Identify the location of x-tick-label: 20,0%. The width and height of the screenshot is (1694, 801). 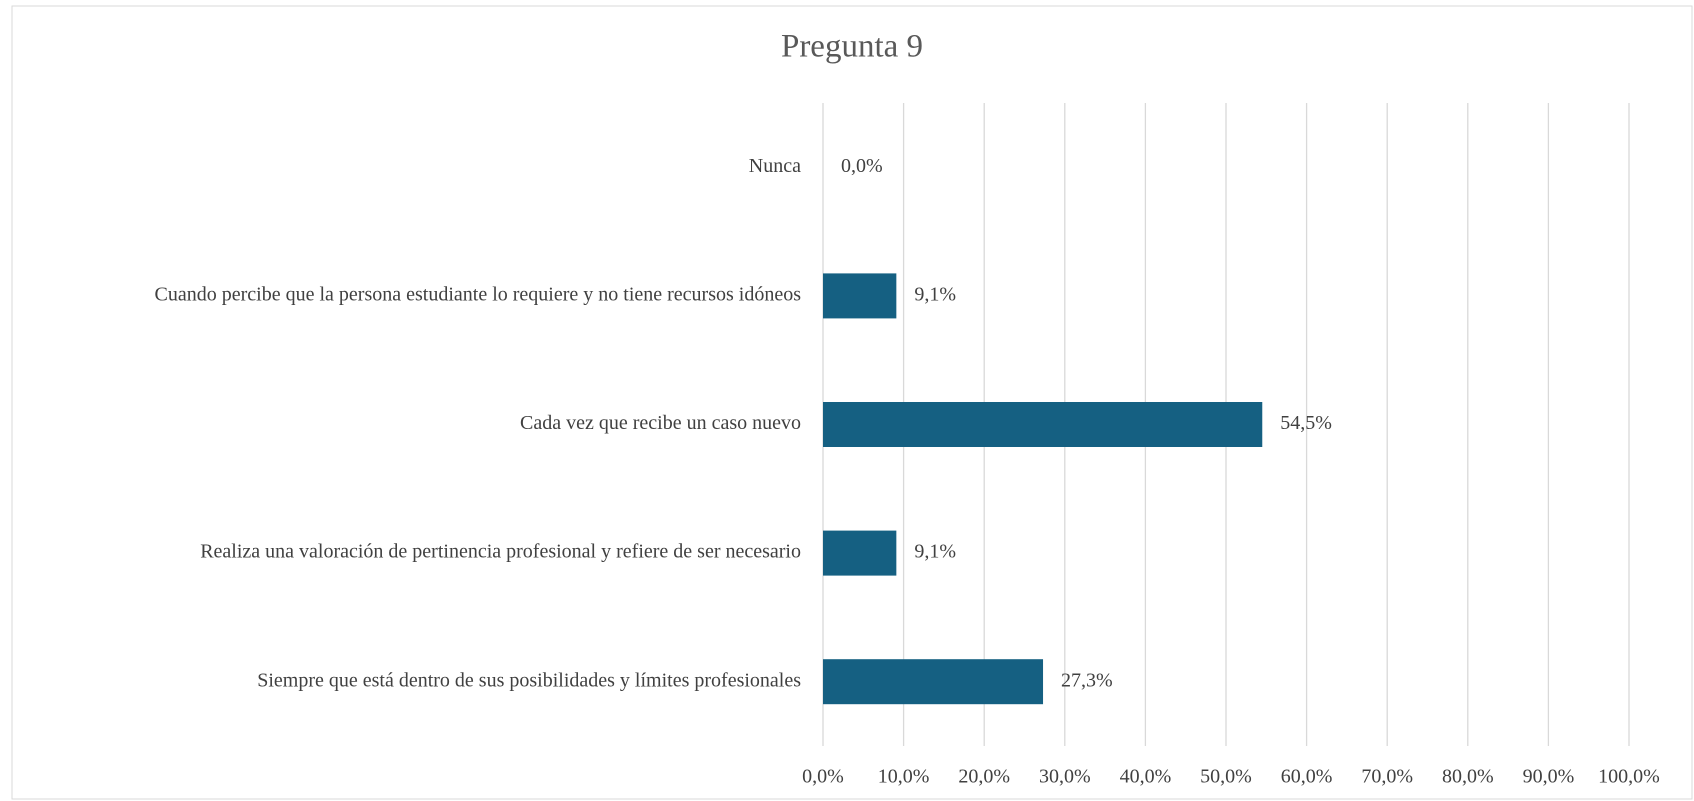
(984, 777).